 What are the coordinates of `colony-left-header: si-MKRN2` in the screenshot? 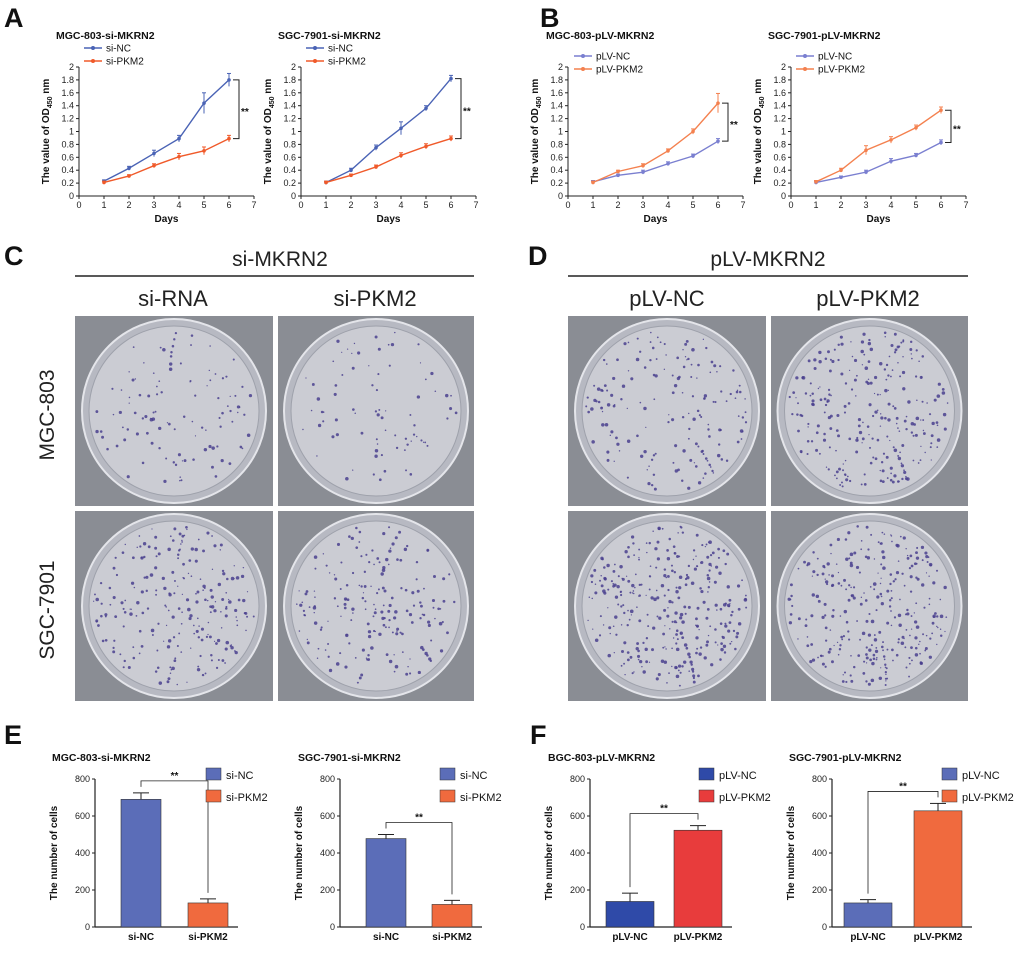 It's located at (280, 259).